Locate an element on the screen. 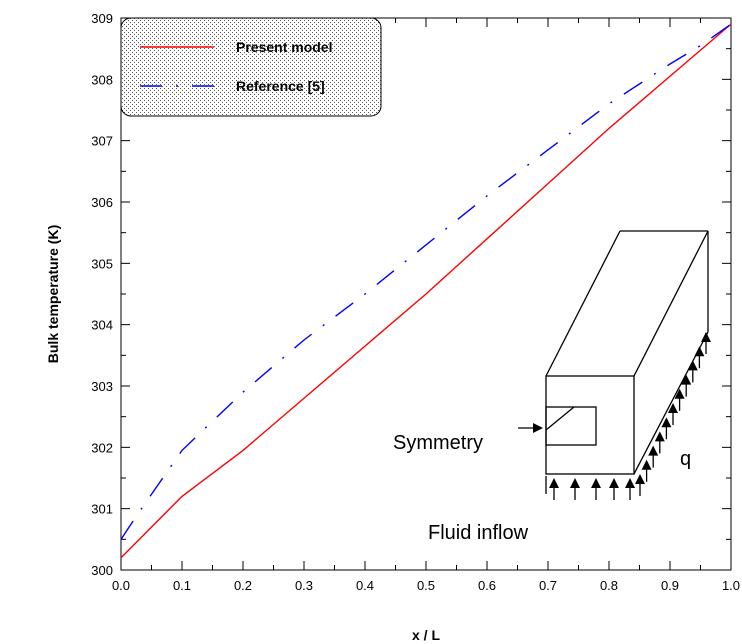 The width and height of the screenshot is (742, 644). inset-schematic is located at coordinates (628, 365).